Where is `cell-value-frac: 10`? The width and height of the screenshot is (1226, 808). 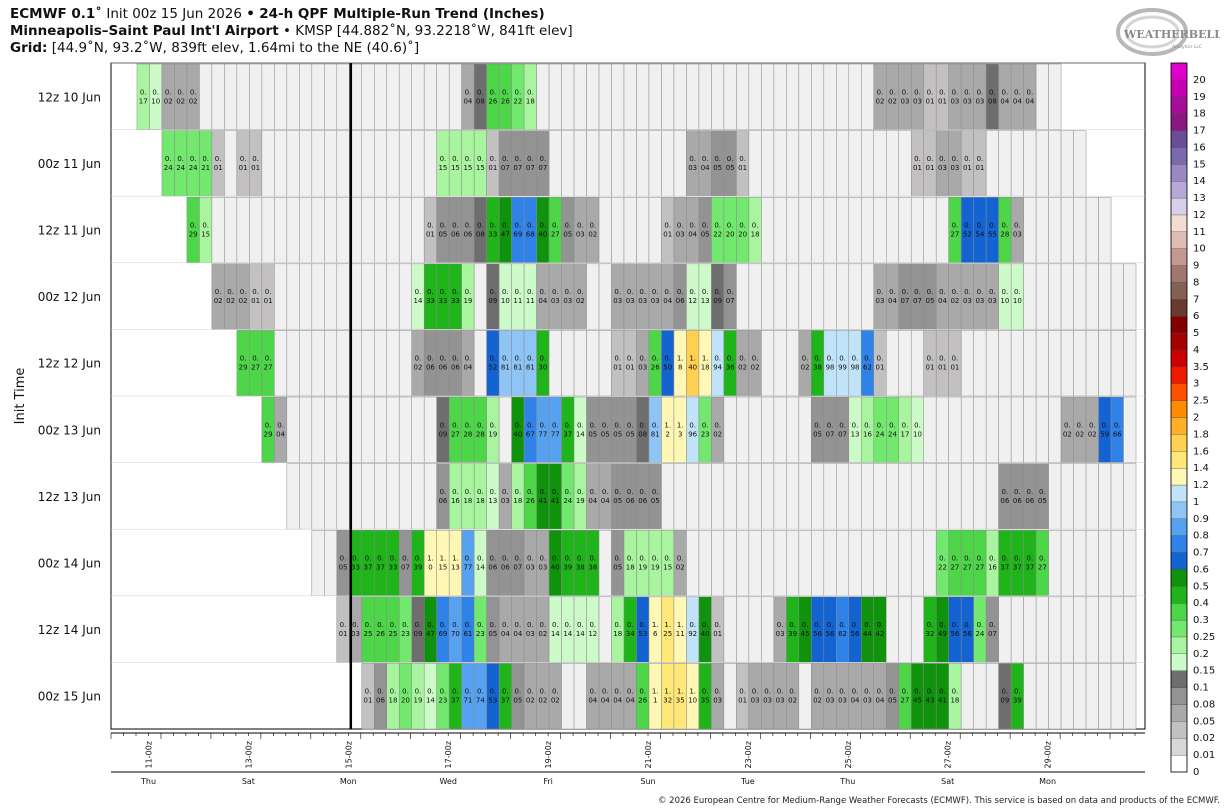 cell-value-frac: 10 is located at coordinates (917, 434).